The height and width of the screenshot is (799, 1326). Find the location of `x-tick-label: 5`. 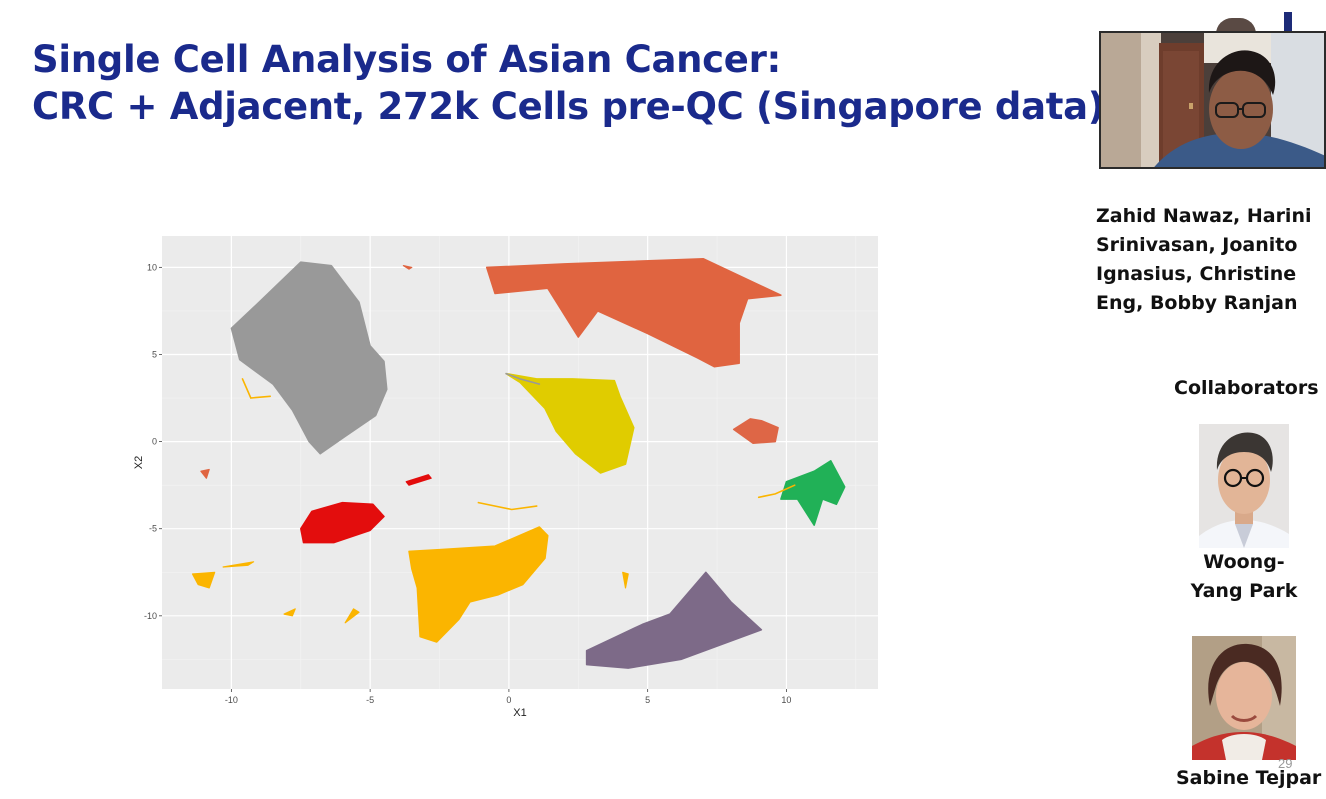

x-tick-label: 5 is located at coordinates (647, 700).